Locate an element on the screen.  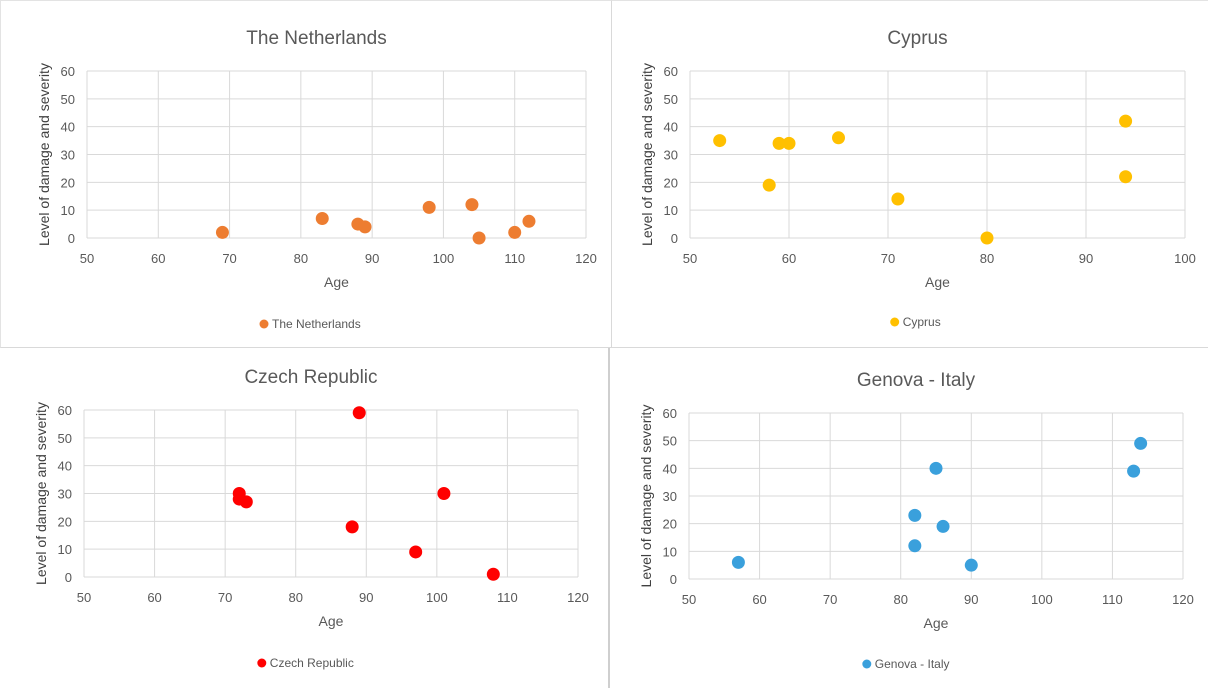
legend-label: Genova - Italy is located at coordinates (912, 664).